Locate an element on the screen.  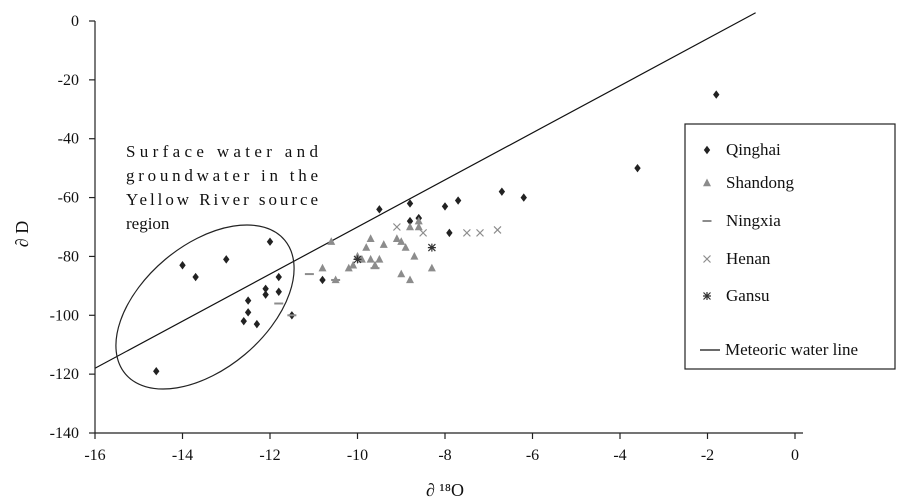
legend-box is located at coordinates (790, 246).